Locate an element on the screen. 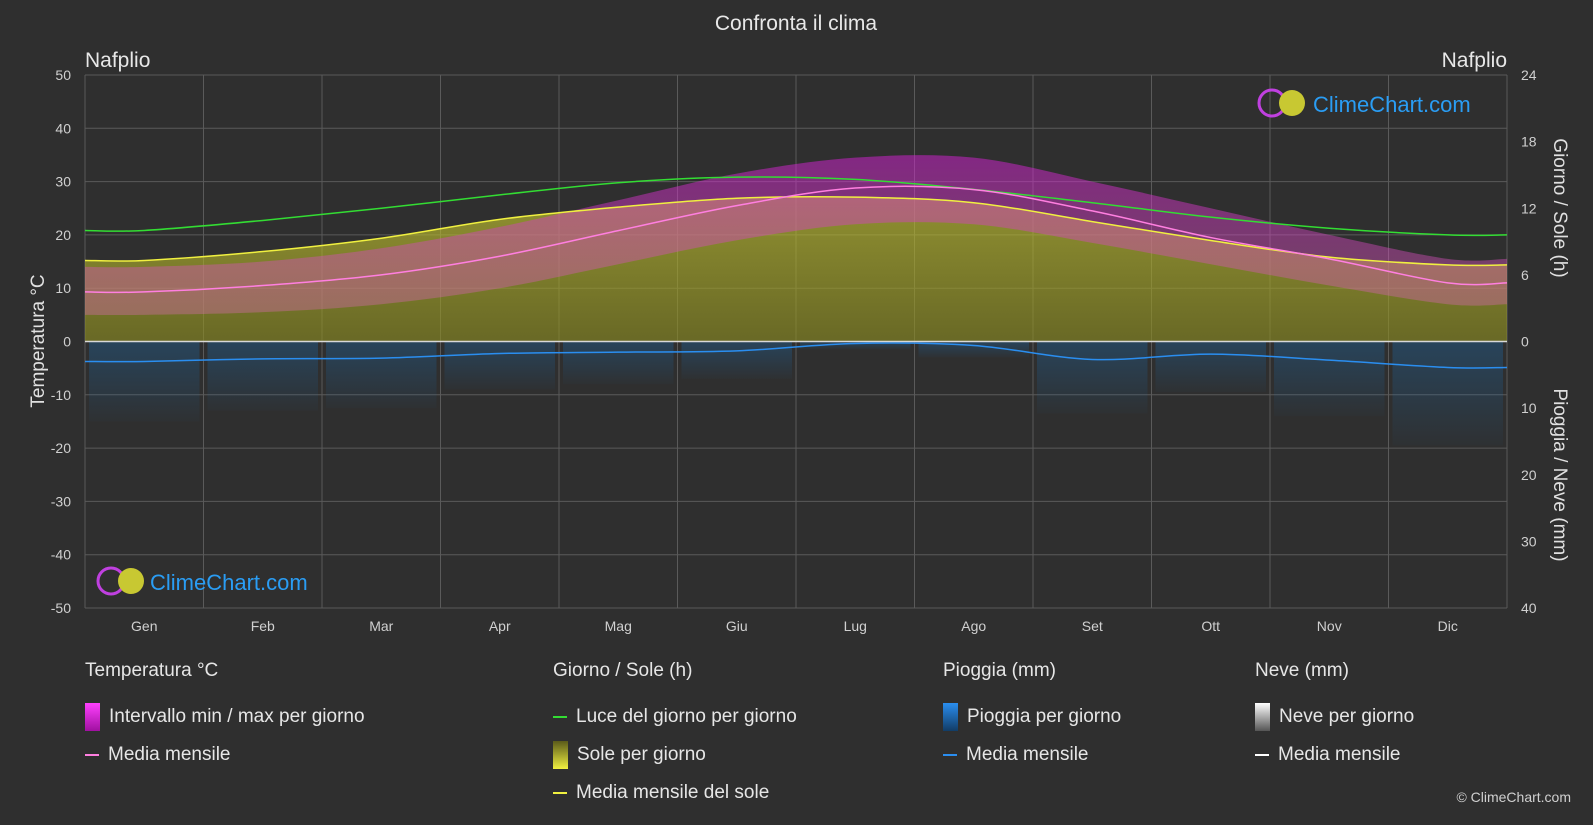 This screenshot has height=825, width=1593. y-left-tick-label: 50 is located at coordinates (63, 75).